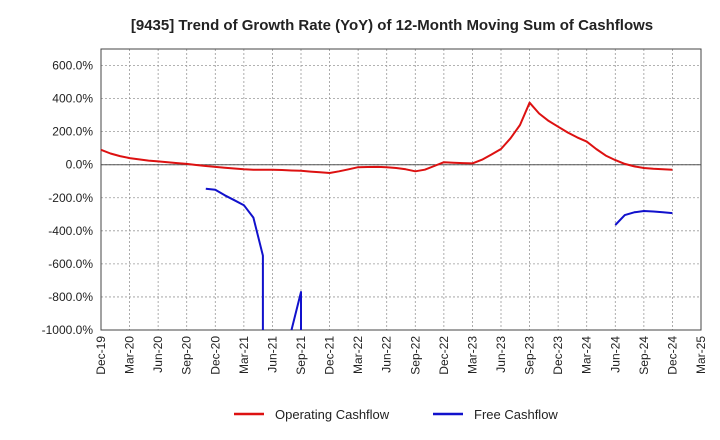  What do you see at coordinates (70, 297) in the screenshot?
I see `y-tick-label: -800.0%` at bounding box center [70, 297].